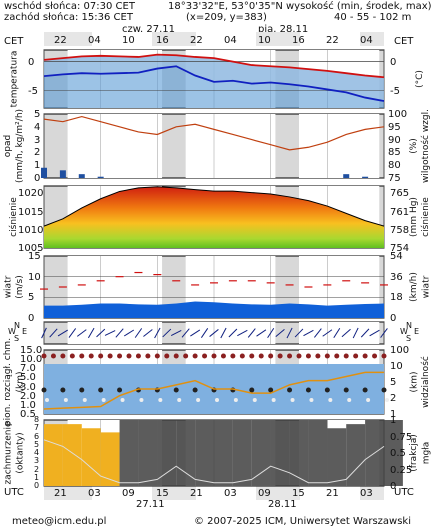 This screenshot has width=434, height=530. Describe the element at coordinates (396, 256) in the screenshot. I see `wind-tick-right: 54` at that location.